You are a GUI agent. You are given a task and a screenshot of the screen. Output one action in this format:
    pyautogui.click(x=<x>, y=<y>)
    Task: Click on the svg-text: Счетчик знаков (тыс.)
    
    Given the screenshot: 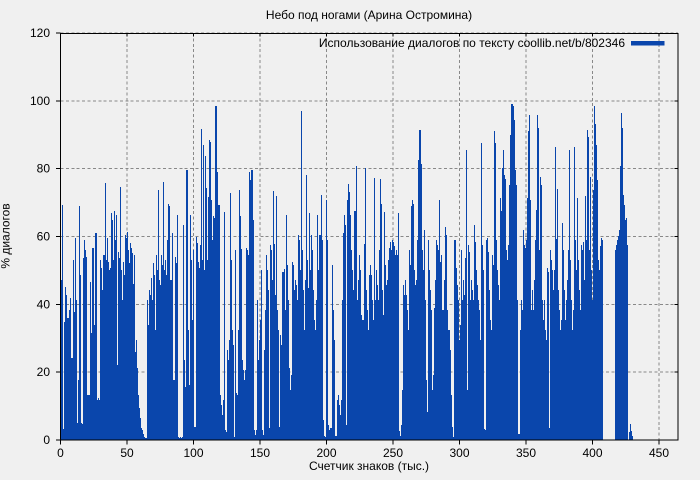 What is the action you would take?
    pyautogui.click(x=369, y=466)
    